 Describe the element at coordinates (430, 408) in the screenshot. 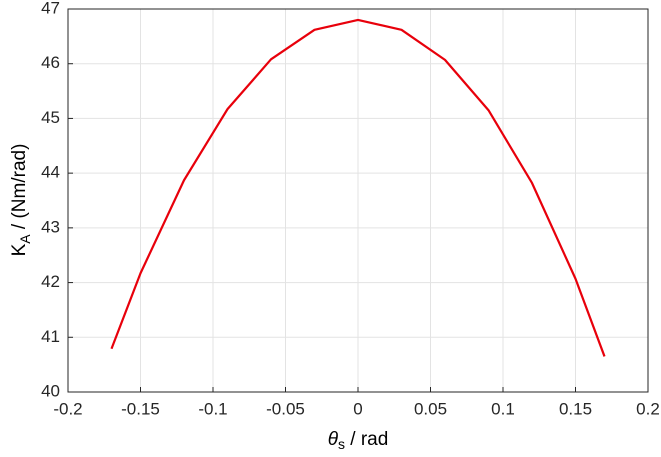

I see `x-tick-label: 0.05` at that location.